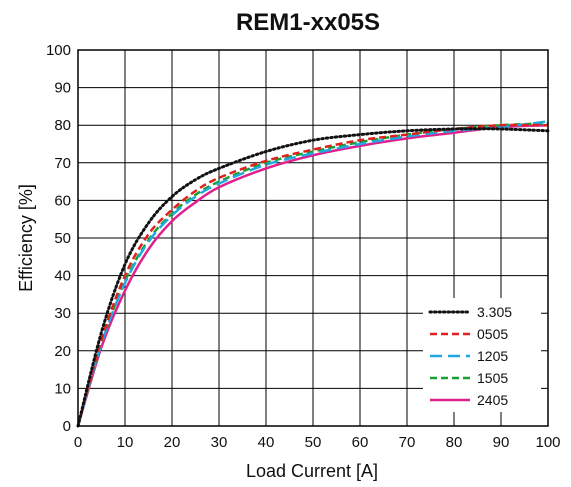  I want to click on y-tick-label: 80, so click(62, 125).